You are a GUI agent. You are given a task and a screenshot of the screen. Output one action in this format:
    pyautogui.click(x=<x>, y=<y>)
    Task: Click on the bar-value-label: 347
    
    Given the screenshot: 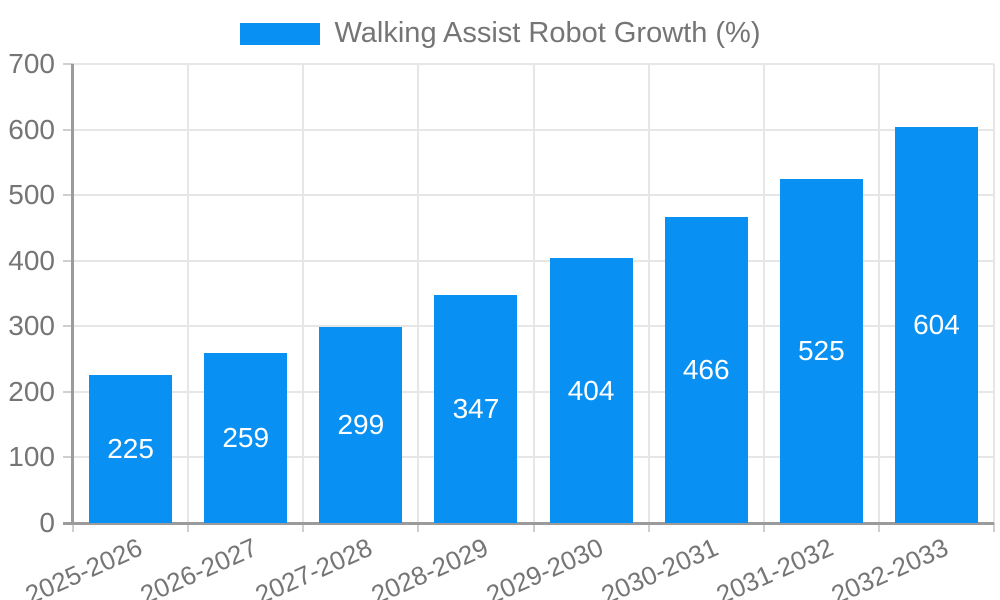 What is the action you would take?
    pyautogui.click(x=476, y=409)
    